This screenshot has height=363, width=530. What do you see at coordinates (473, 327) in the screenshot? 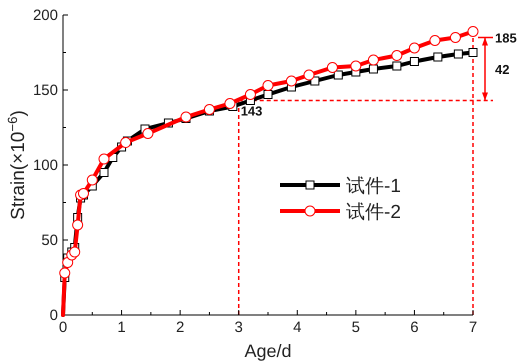
I see `x-tick-label: 7` at bounding box center [473, 327].